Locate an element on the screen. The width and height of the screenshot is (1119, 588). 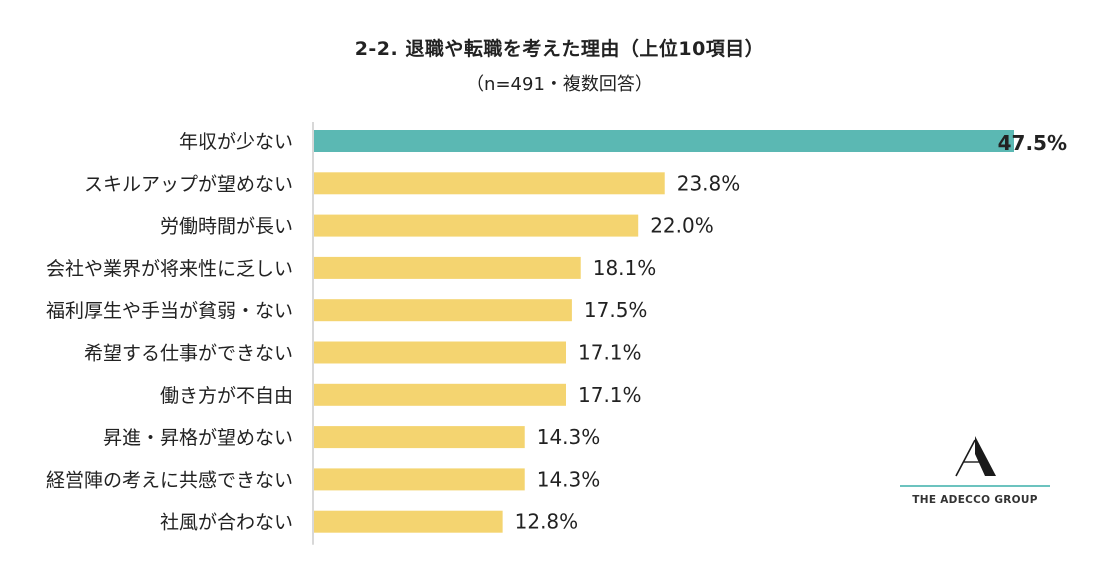
category-label-3: 労働時間が長い is located at coordinates (226, 227).